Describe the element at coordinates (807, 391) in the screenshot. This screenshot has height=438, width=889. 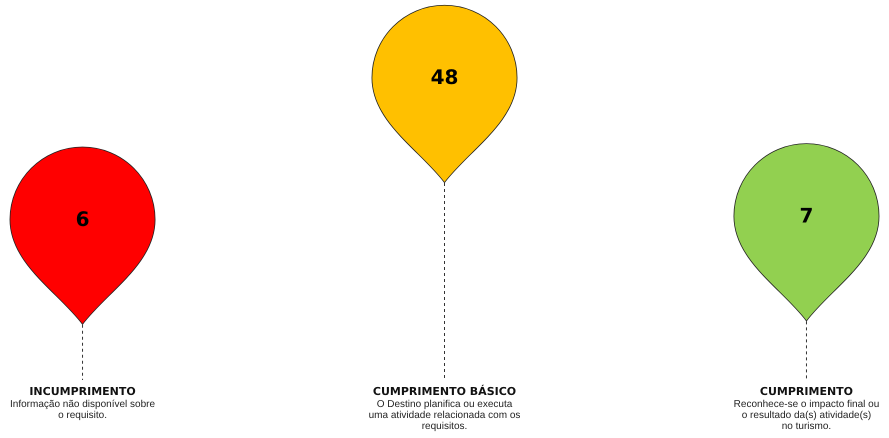
I see `category-label: CUMPRIMENTO` at that location.